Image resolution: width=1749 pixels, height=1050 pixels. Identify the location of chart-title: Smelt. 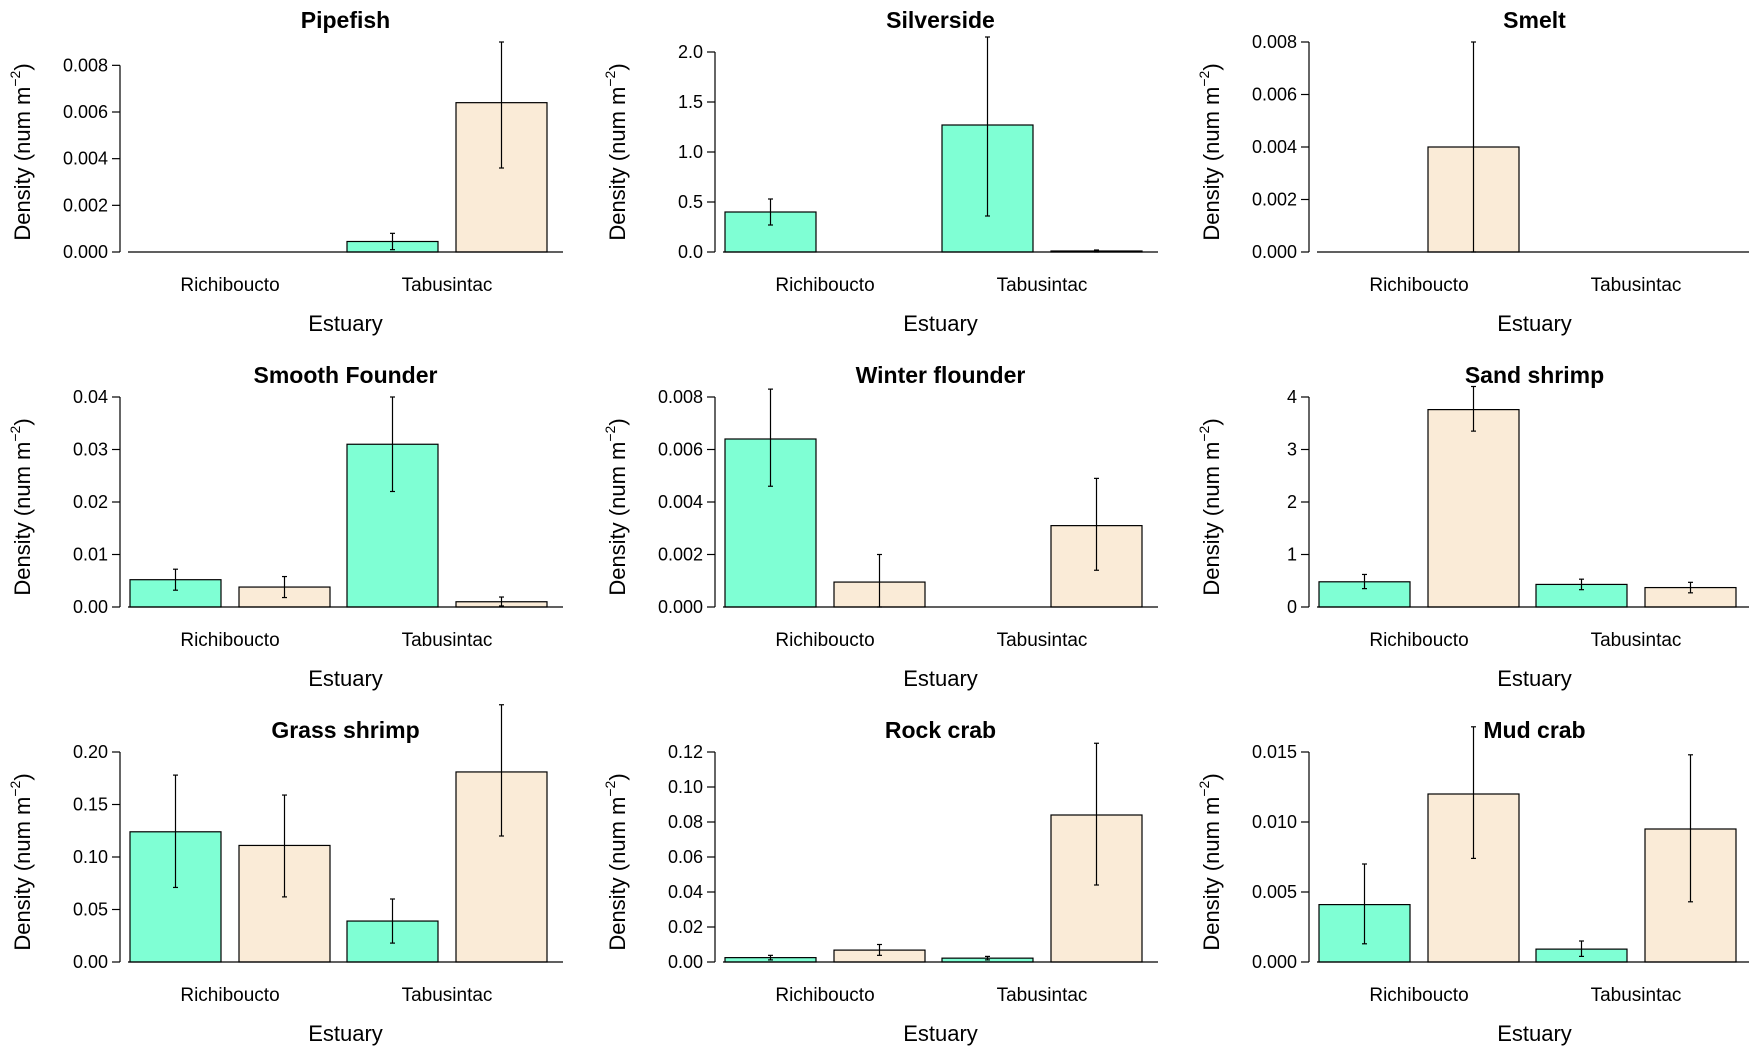
(1534, 20).